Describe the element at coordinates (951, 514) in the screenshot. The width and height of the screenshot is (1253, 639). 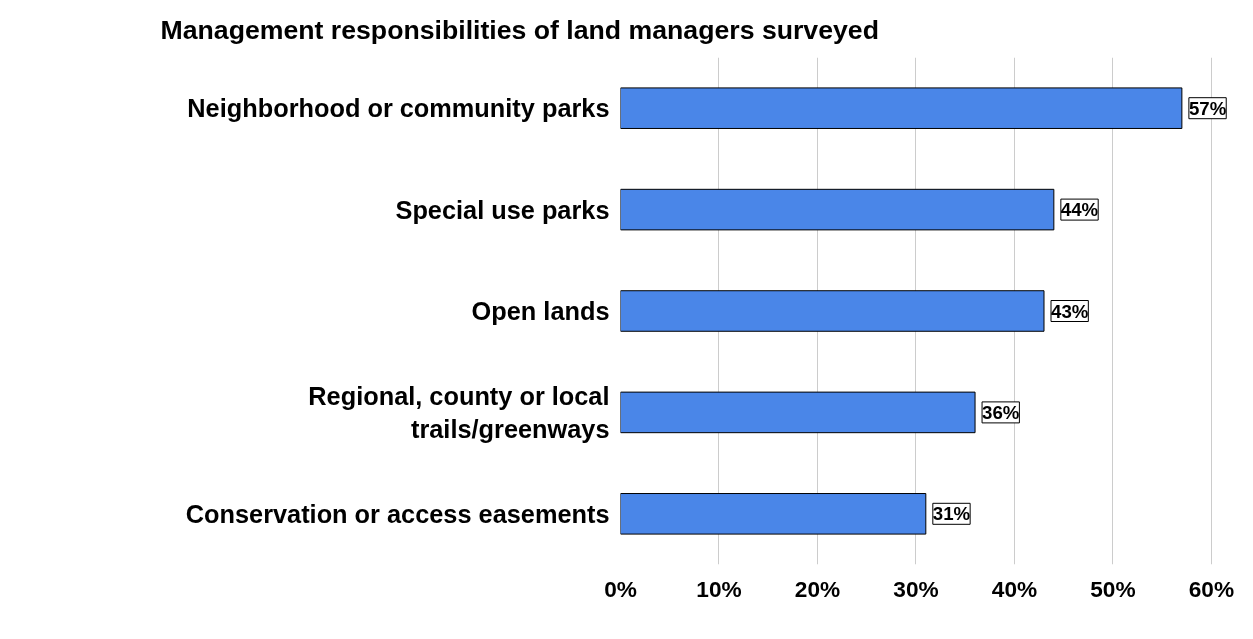
I see `data-label: 31%` at that location.